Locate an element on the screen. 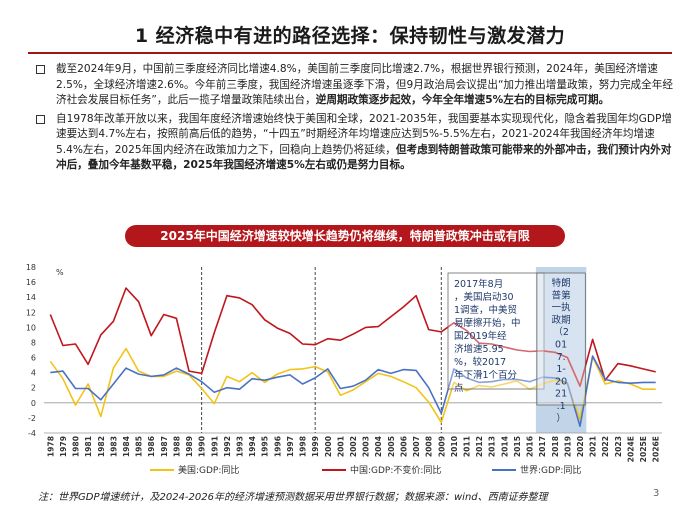 The height and width of the screenshot is (512, 700). y-tick-label: 6 is located at coordinates (33, 358).